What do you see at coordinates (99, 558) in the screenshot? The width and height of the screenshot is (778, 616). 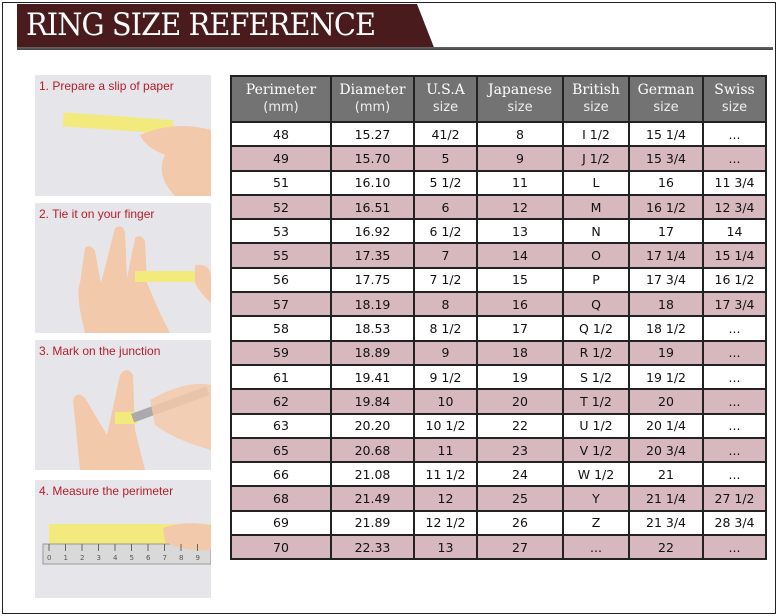 I see `ruler-tick-label: 3` at bounding box center [99, 558].